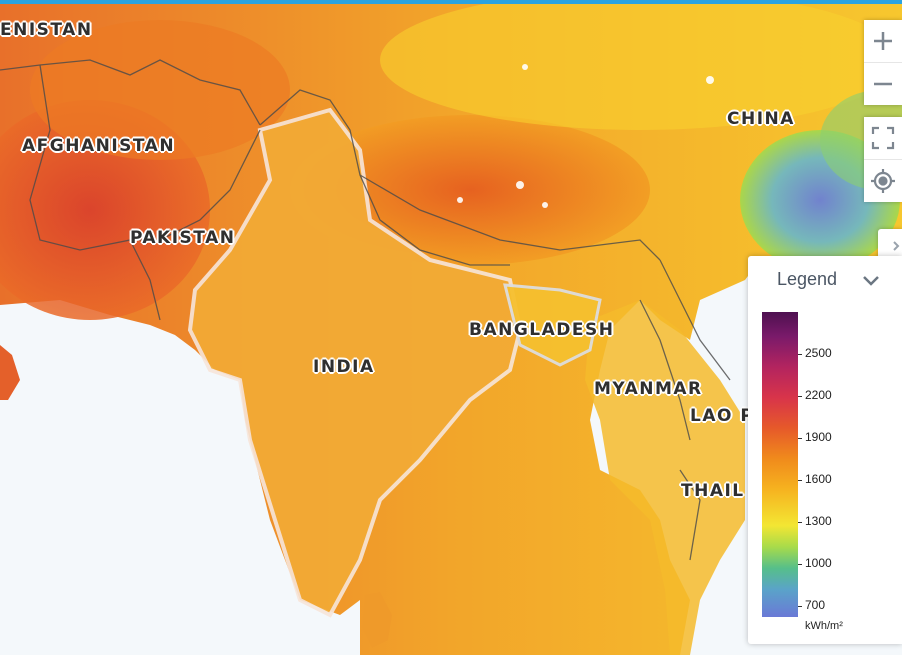  I want to click on zoom-controls, so click(883, 62).